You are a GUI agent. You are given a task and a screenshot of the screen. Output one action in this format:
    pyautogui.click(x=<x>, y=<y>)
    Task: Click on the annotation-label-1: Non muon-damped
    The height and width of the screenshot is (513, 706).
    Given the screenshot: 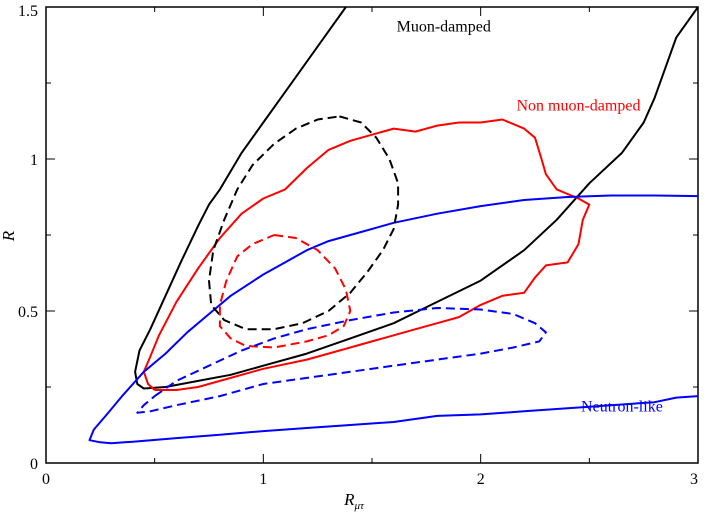 What is the action you would take?
    pyautogui.click(x=578, y=105)
    